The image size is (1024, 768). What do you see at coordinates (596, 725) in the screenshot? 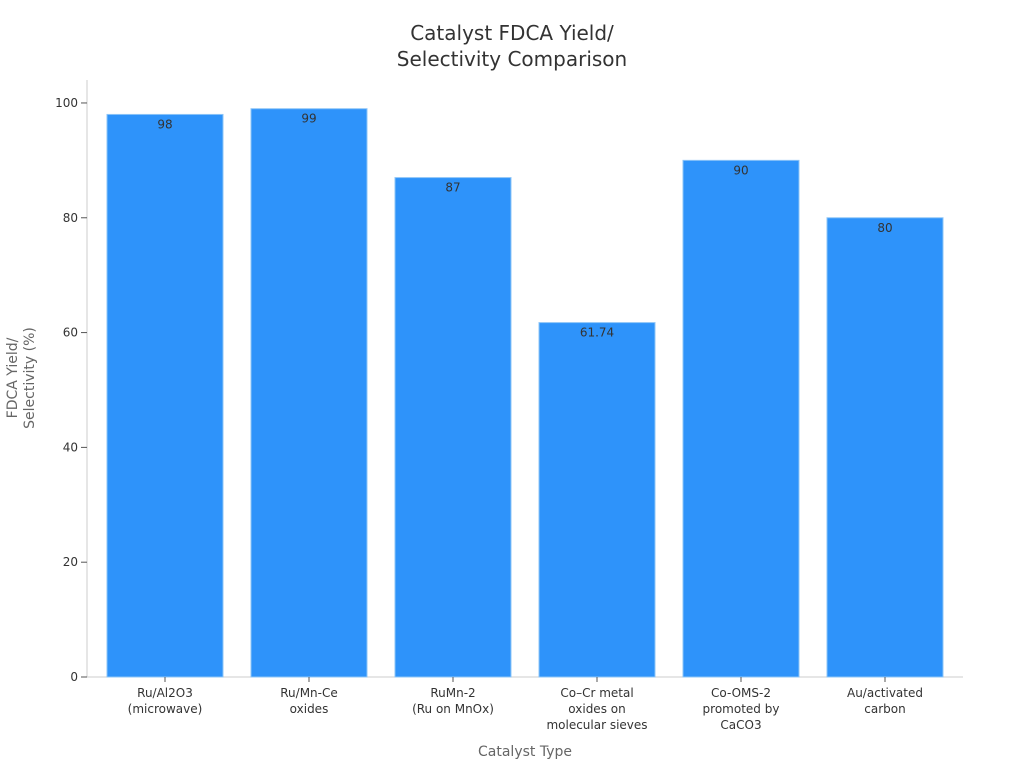
I see `x-tick-label: molecular sieves` at bounding box center [596, 725].